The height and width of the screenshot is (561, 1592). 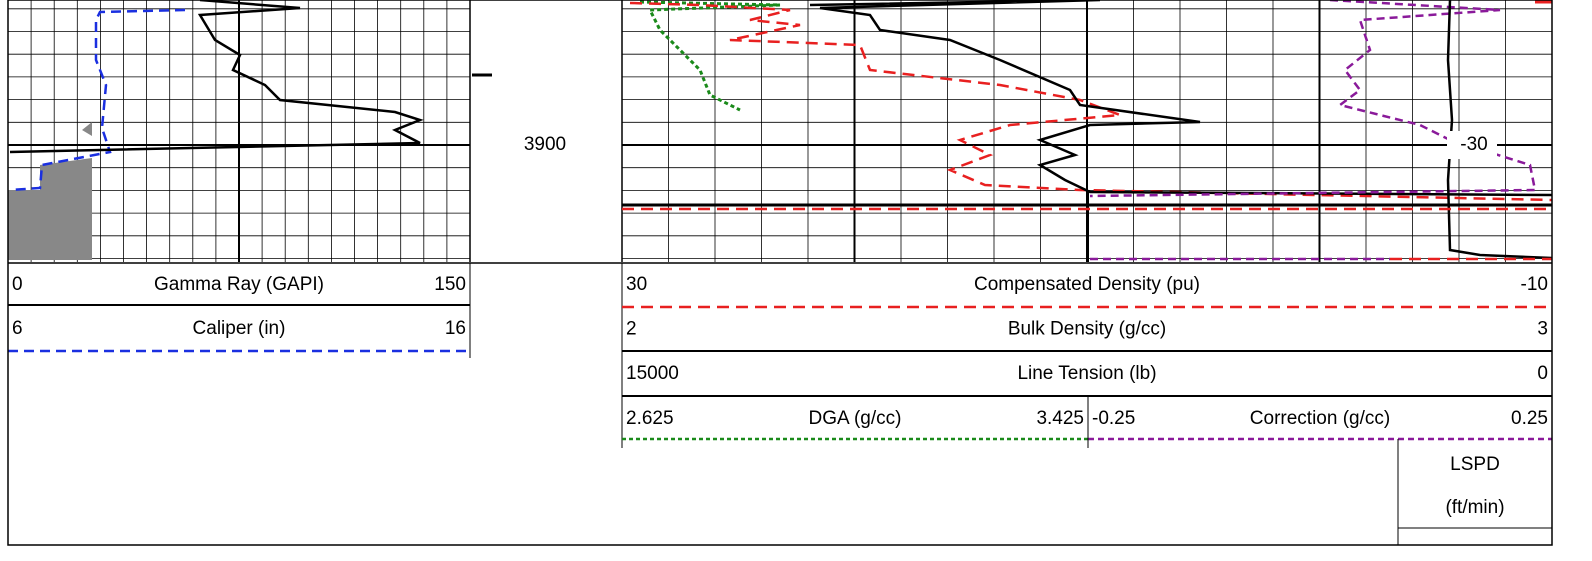 What do you see at coordinates (239, 284) in the screenshot?
I see `scale-name: Gamma Ray (GAPI)` at bounding box center [239, 284].